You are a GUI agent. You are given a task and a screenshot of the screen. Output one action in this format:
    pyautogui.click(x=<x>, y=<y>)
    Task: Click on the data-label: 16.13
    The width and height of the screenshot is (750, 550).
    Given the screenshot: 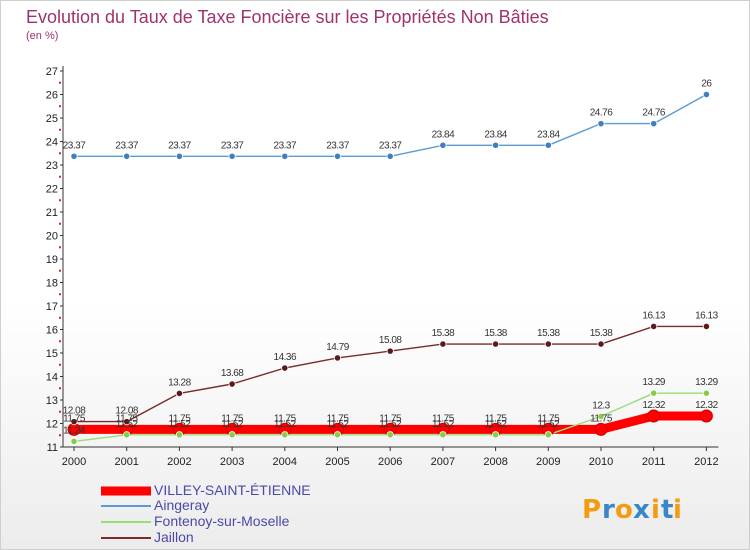 What is the action you would take?
    pyautogui.click(x=653, y=315)
    